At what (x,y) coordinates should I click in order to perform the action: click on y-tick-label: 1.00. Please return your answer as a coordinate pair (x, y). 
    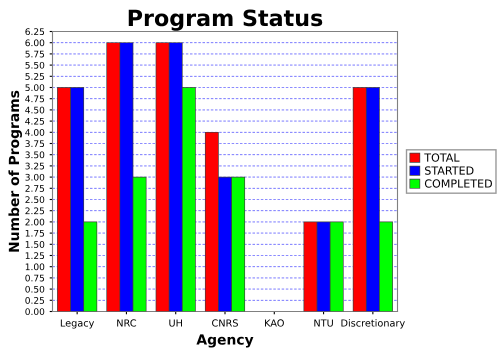
    Looking at the image, I should click on (35, 266).